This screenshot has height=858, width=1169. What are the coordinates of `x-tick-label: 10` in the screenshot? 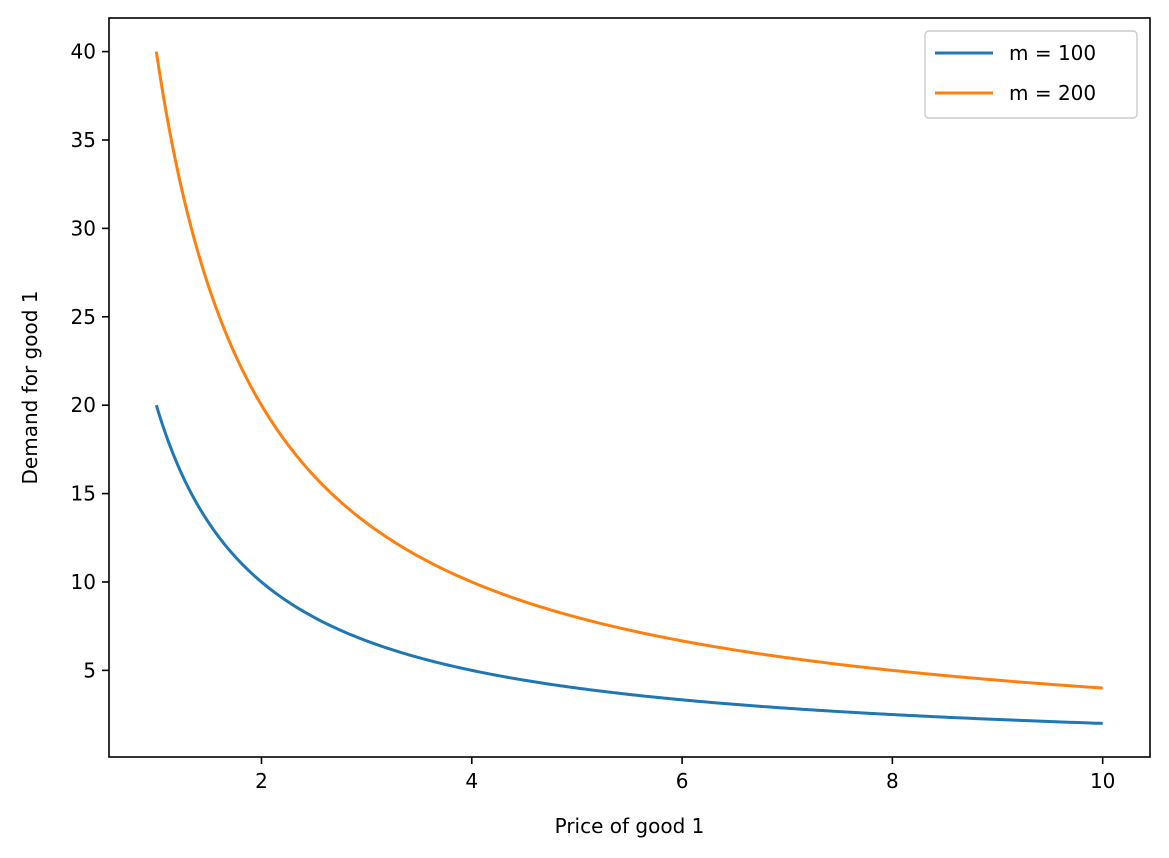 It's located at (1102, 781).